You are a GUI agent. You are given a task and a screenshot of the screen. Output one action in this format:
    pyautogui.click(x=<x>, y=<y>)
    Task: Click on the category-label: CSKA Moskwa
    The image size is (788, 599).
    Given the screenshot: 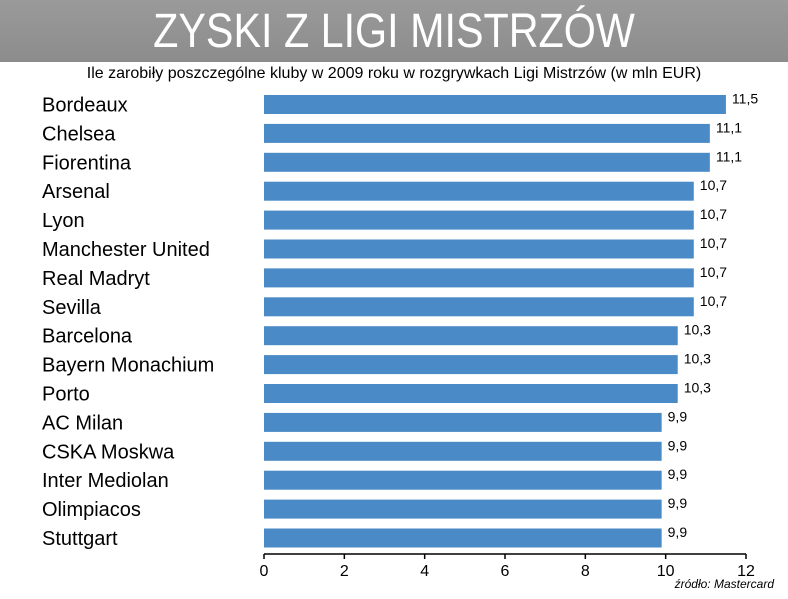 What is the action you would take?
    pyautogui.click(x=108, y=452)
    